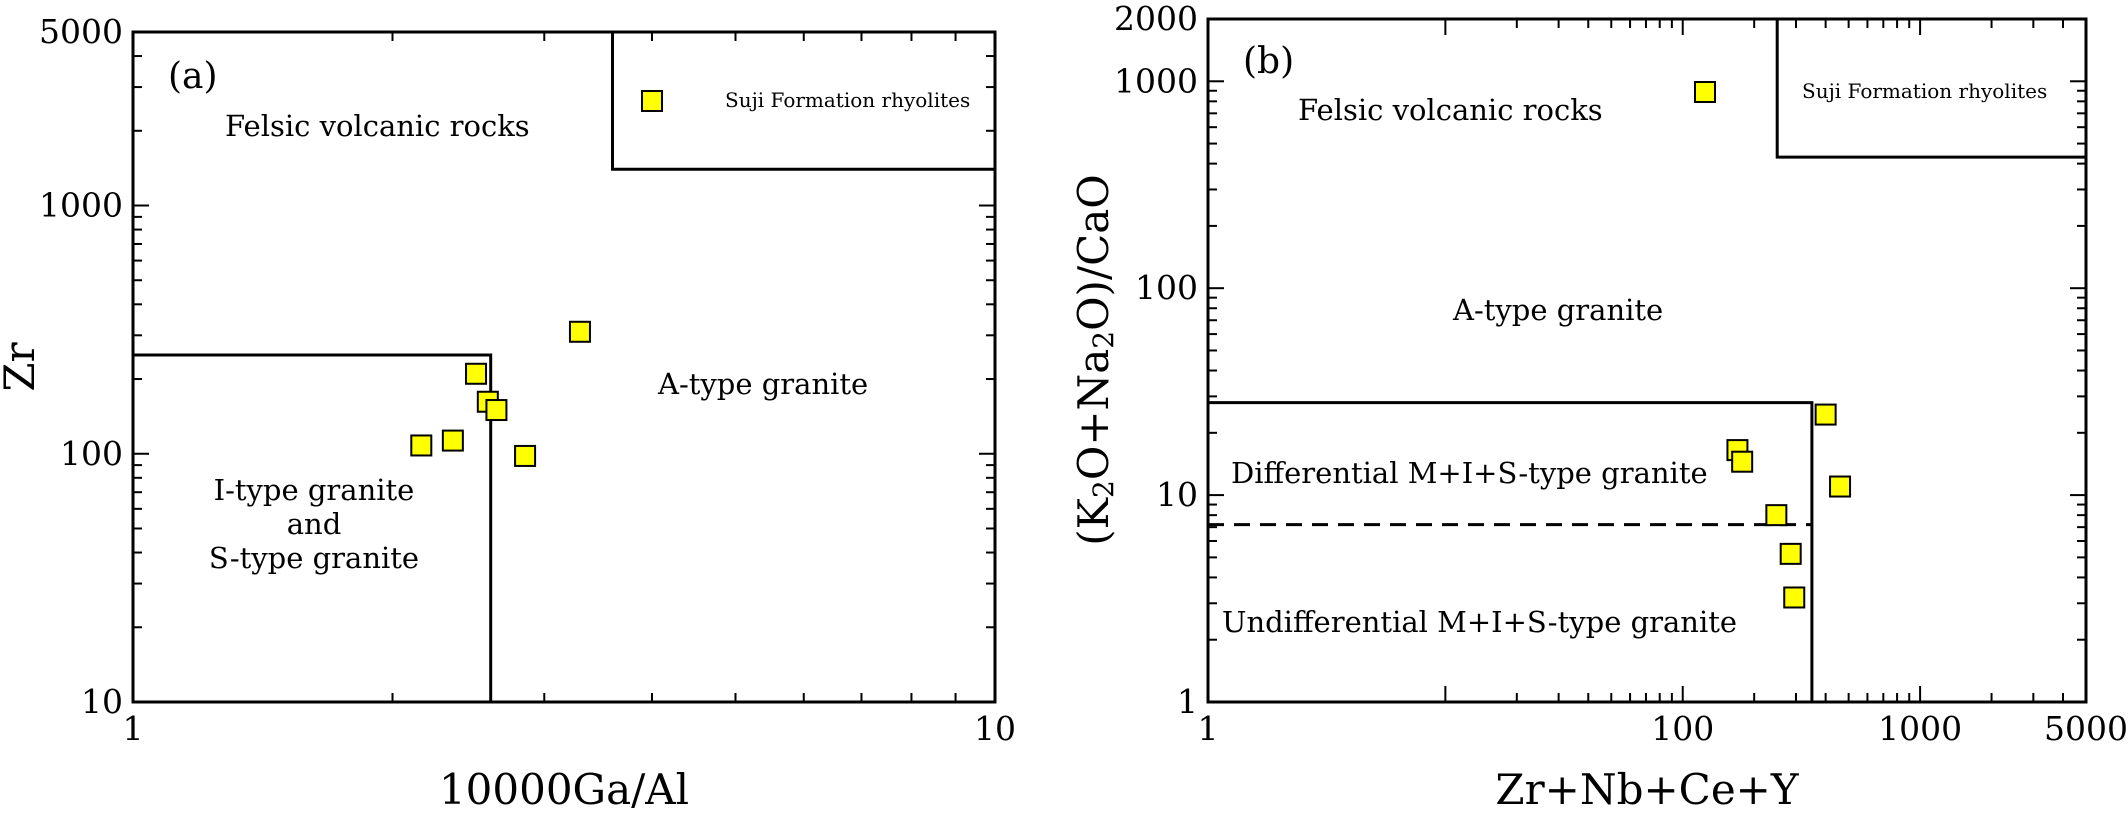 This screenshot has height=817, width=2128. What do you see at coordinates (1557, 310) in the screenshot?
I see `region-label-a-type-b: A-type granite` at bounding box center [1557, 310].